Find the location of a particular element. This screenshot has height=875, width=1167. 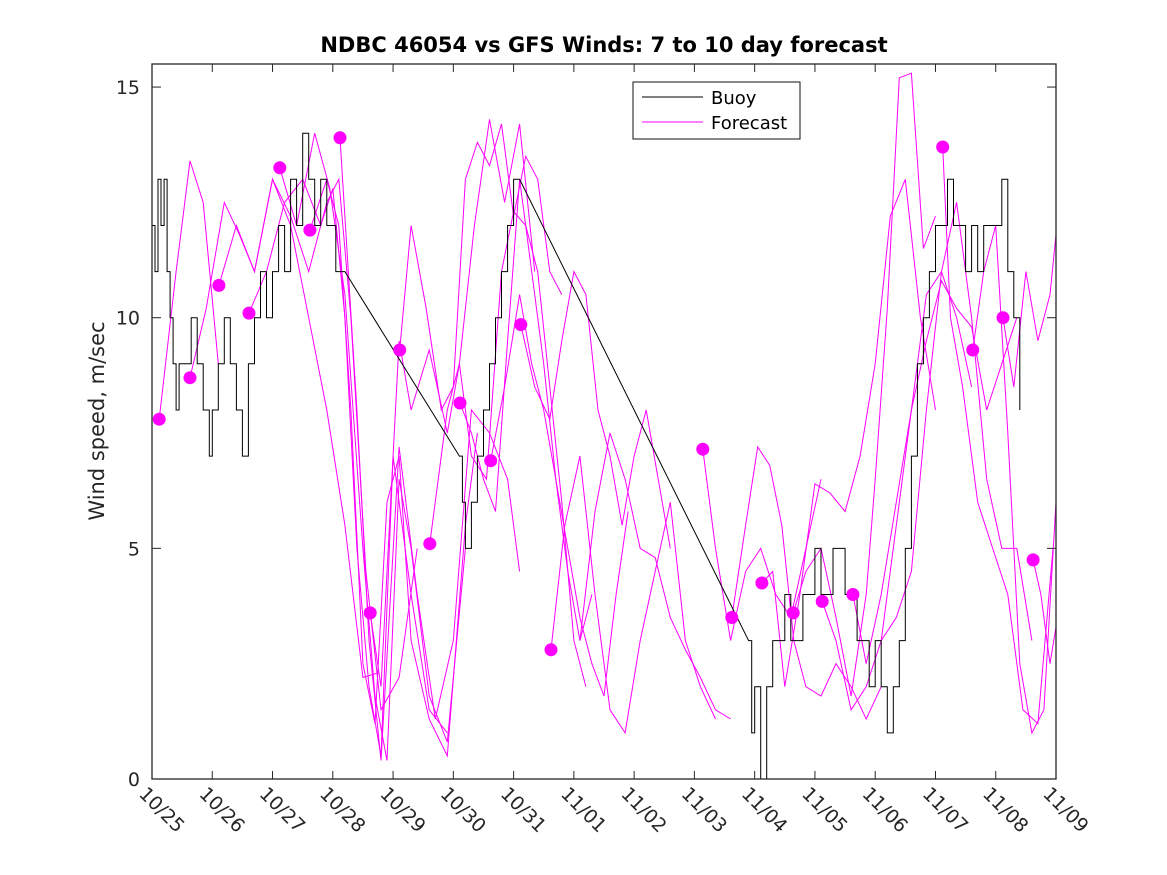

legend-box is located at coordinates (716, 110).